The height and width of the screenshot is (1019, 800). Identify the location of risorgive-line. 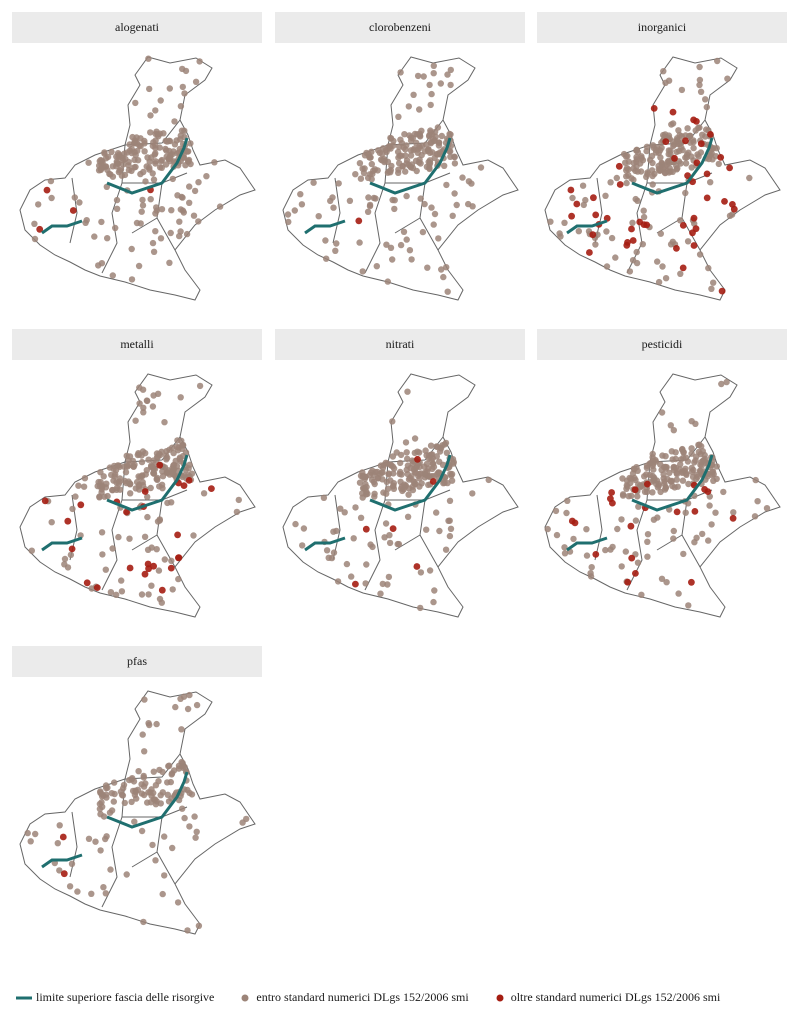
(640, 503).